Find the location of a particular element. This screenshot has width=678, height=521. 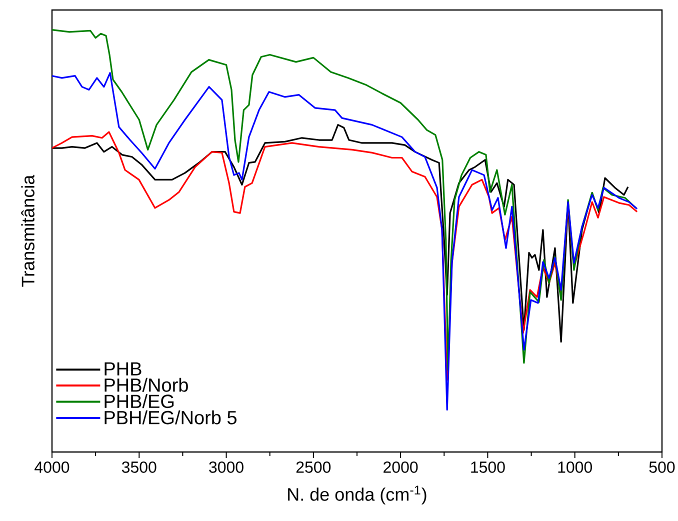

legend-label: PBH/EG/Norb 5 is located at coordinates (170, 417).